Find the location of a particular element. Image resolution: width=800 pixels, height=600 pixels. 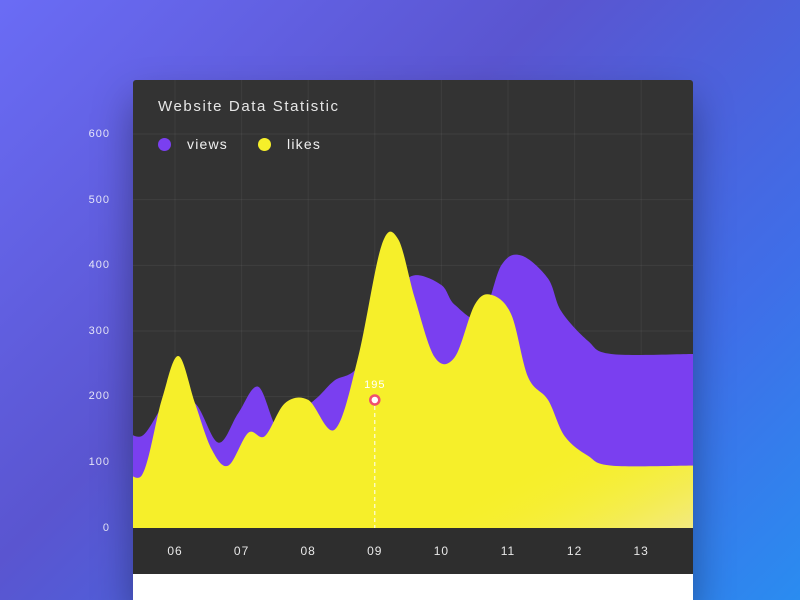

legend-item-likes: likes is located at coordinates (289, 144).